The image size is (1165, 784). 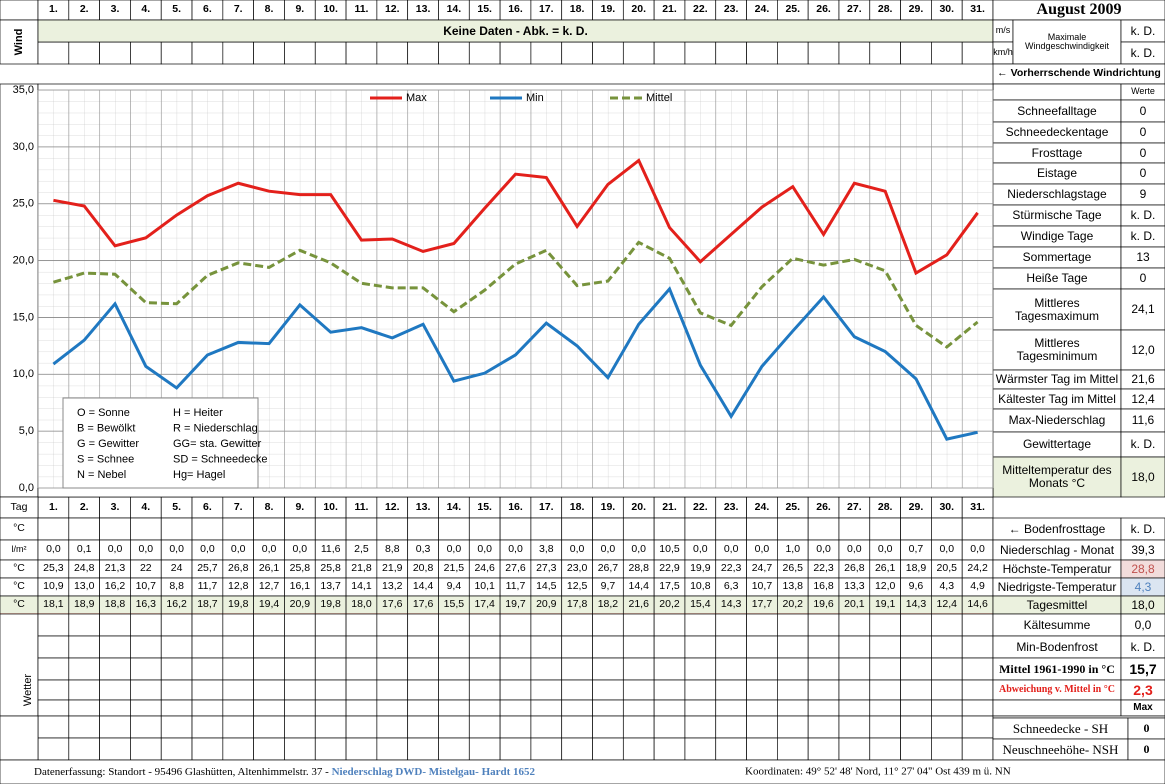 I want to click on stat-value: 0, so click(x=1143, y=278).